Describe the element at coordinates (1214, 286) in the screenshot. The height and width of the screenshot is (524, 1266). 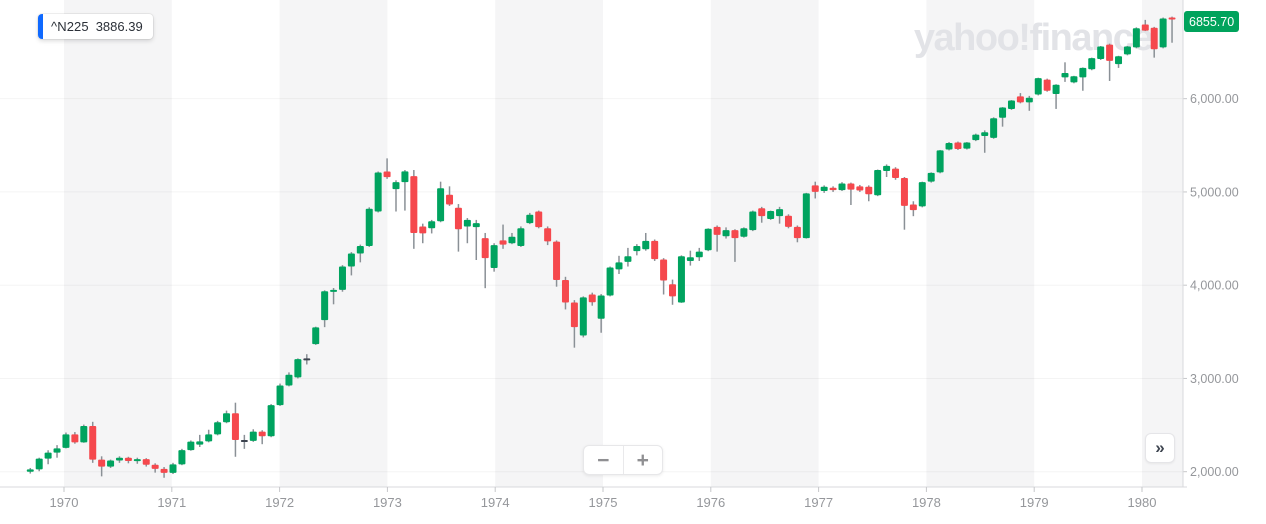
I see `y-axis-label: 4,000.00` at that location.